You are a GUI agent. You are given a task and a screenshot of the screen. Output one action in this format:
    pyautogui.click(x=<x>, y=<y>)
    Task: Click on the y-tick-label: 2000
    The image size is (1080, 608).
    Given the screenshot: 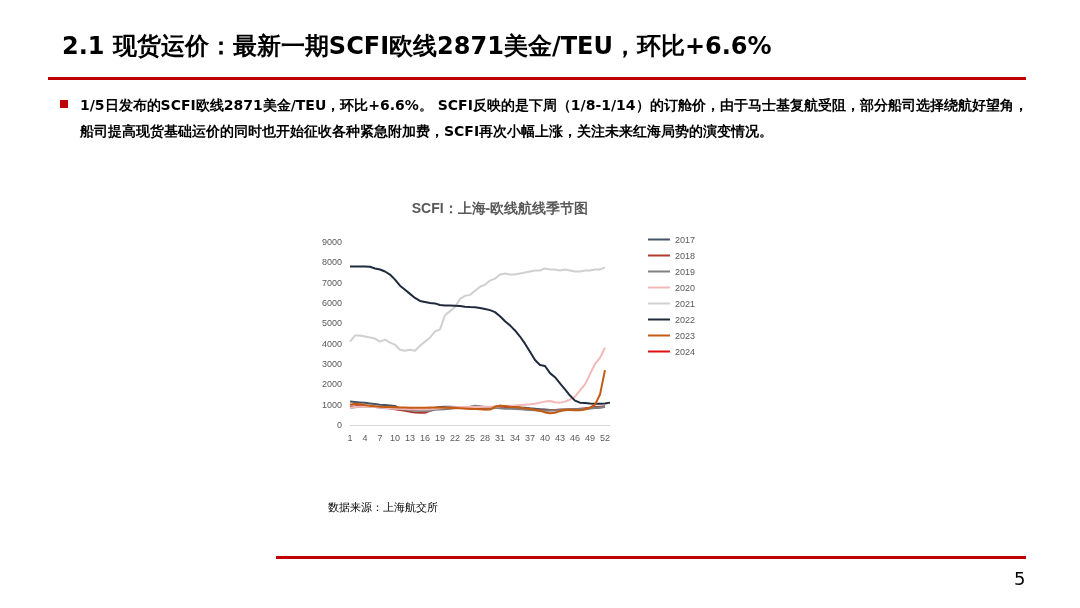 What is the action you would take?
    pyautogui.click(x=331, y=384)
    